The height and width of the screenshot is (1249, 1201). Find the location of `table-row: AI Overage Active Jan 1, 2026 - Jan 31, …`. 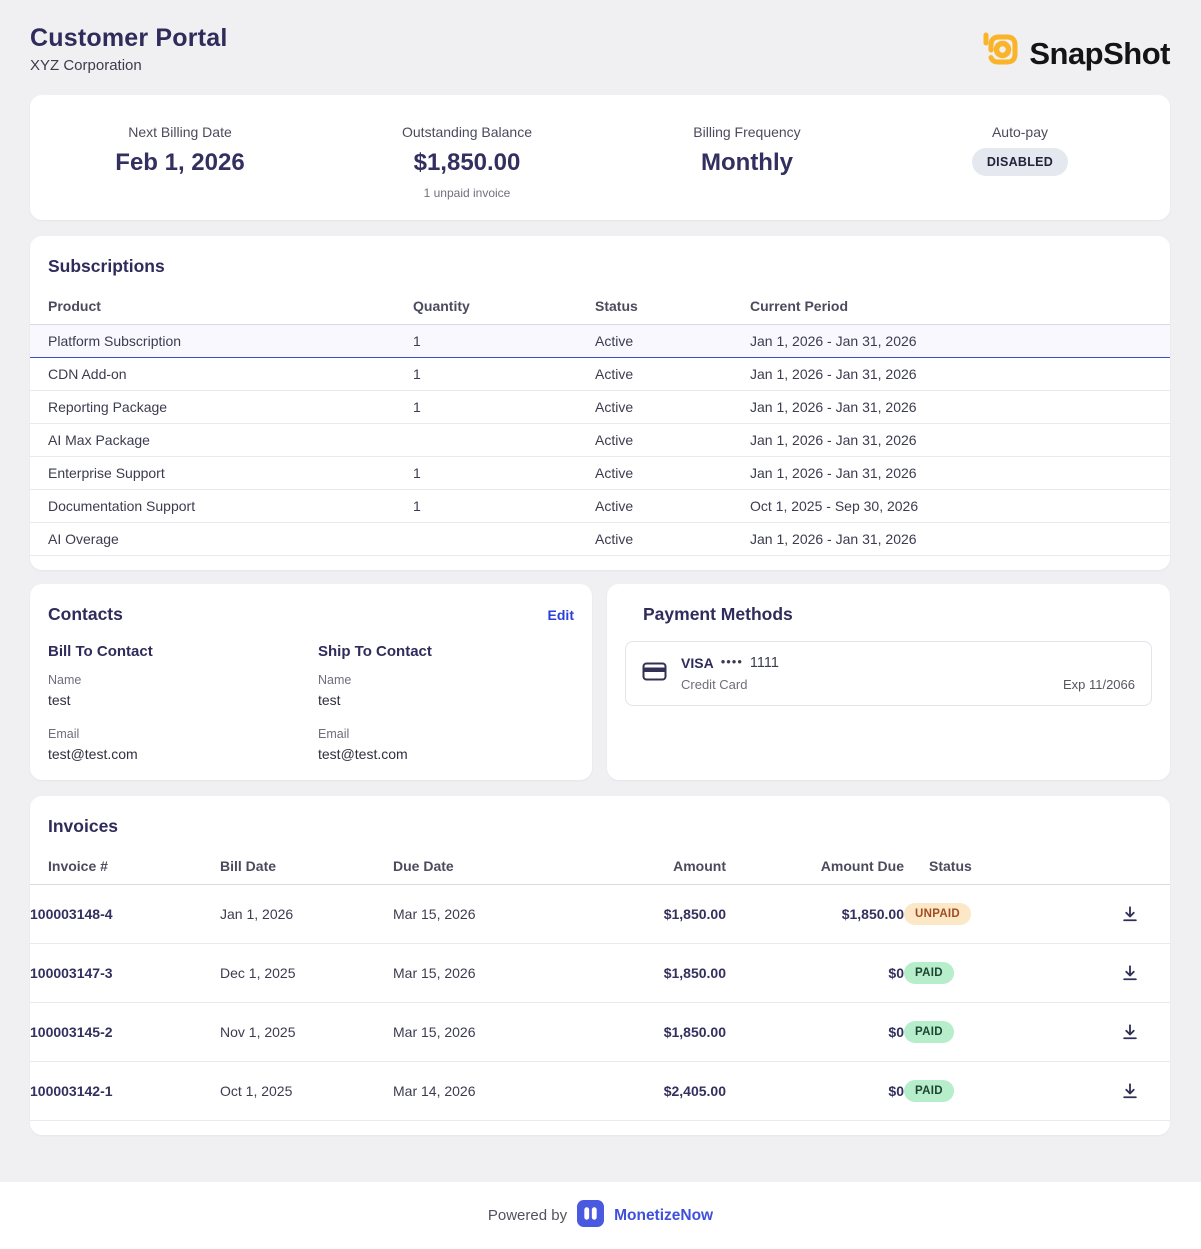

table-row: AI Overage Active Jan 1, 2026 - Jan 31, … is located at coordinates (600, 539).